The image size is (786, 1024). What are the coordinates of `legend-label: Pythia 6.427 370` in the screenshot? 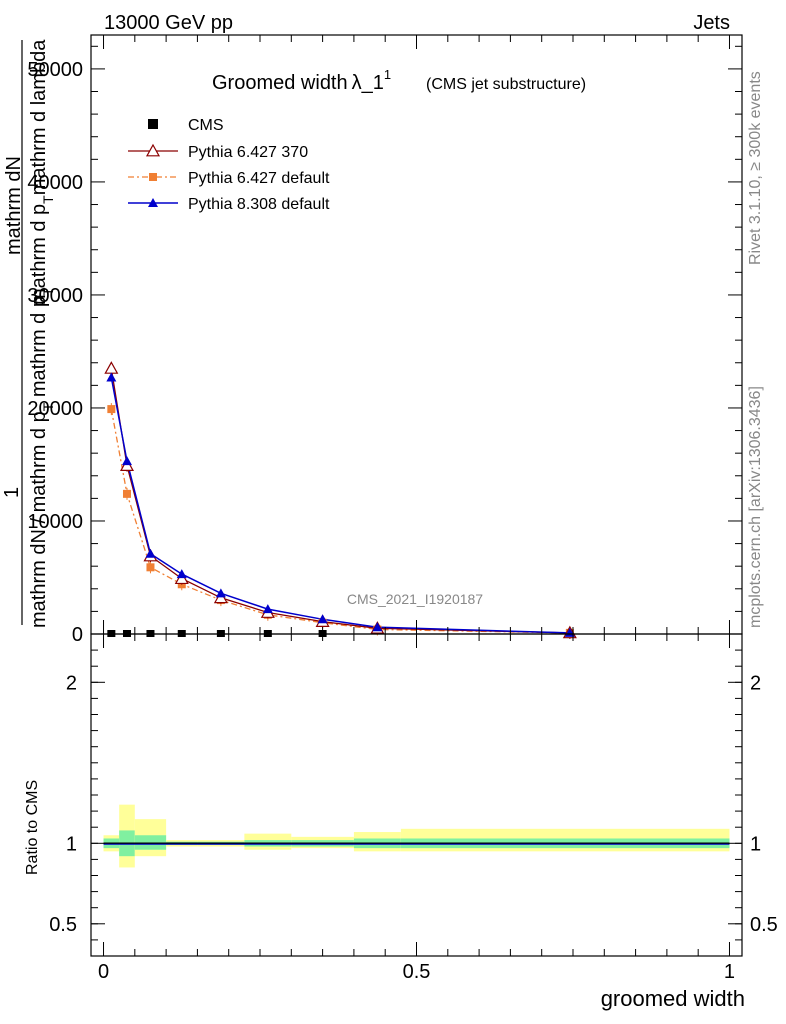 It's located at (248, 152).